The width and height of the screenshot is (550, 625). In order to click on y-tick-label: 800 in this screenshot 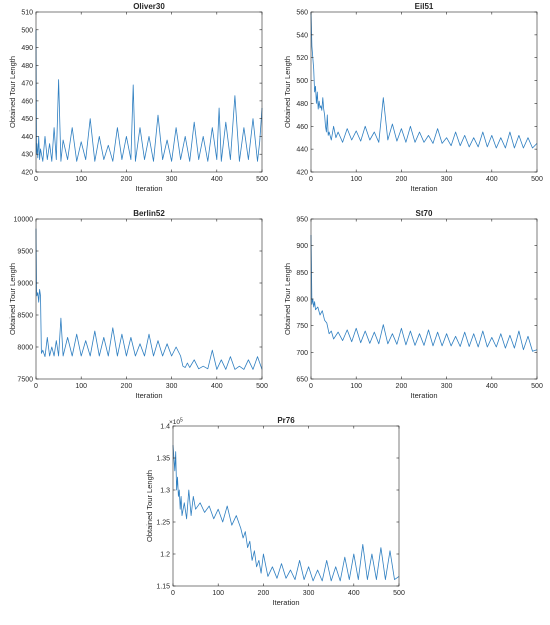, I will do `click(302, 300)`.